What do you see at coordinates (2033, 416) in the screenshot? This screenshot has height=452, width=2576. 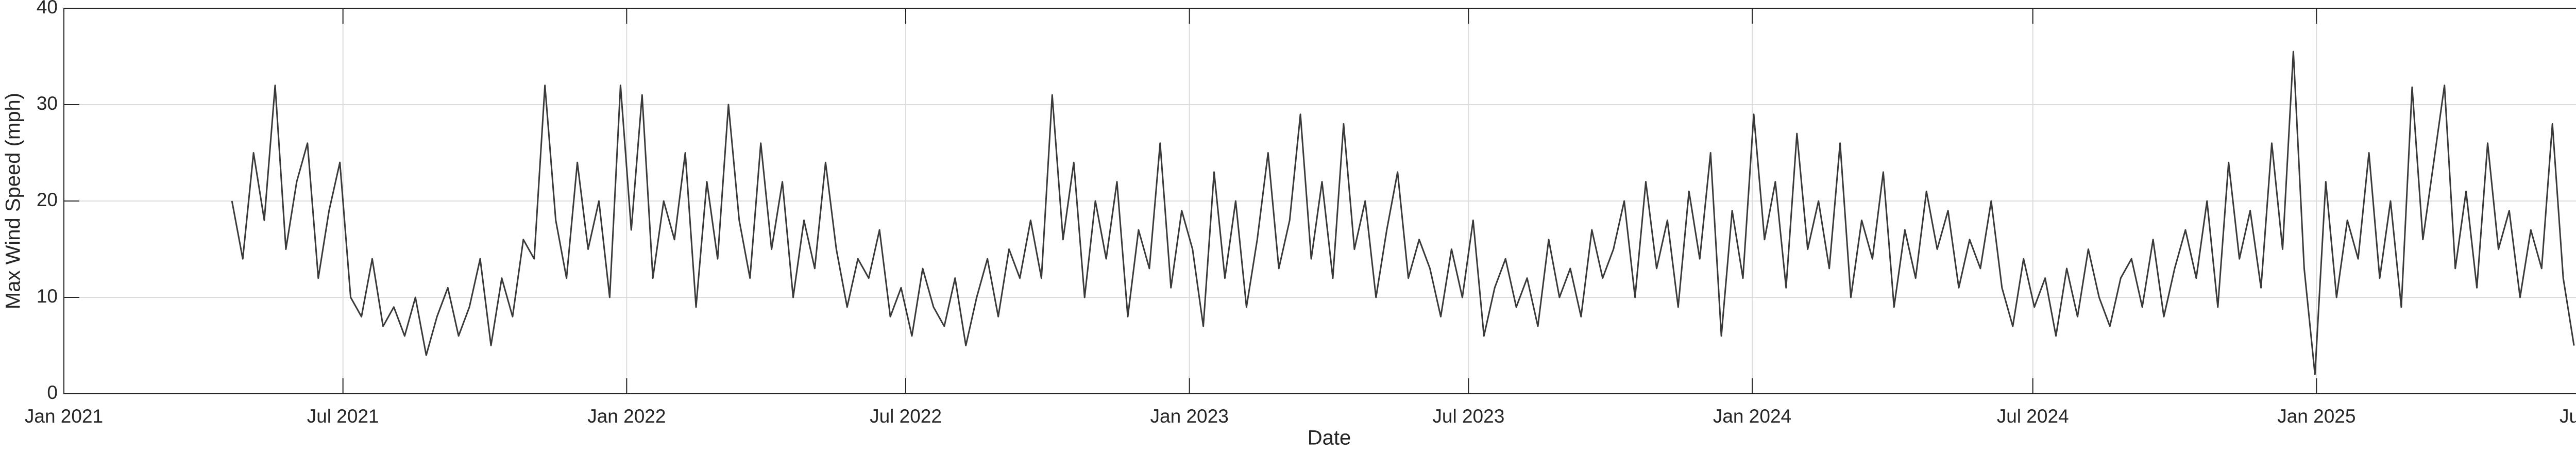 I see `x-tick-label: Jul 2024` at bounding box center [2033, 416].